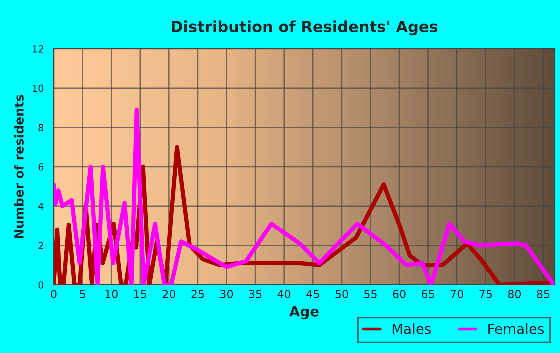 This screenshot has width=560, height=353. What do you see at coordinates (41, 285) in the screenshot?
I see `y-tick-label: 0` at bounding box center [41, 285].